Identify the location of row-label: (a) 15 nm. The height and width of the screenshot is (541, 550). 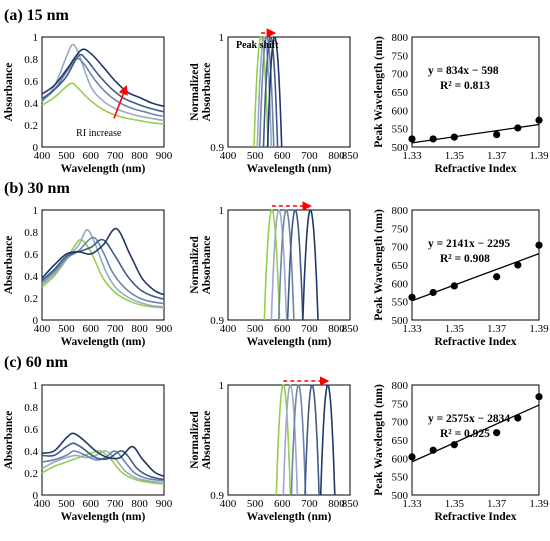
(37, 15).